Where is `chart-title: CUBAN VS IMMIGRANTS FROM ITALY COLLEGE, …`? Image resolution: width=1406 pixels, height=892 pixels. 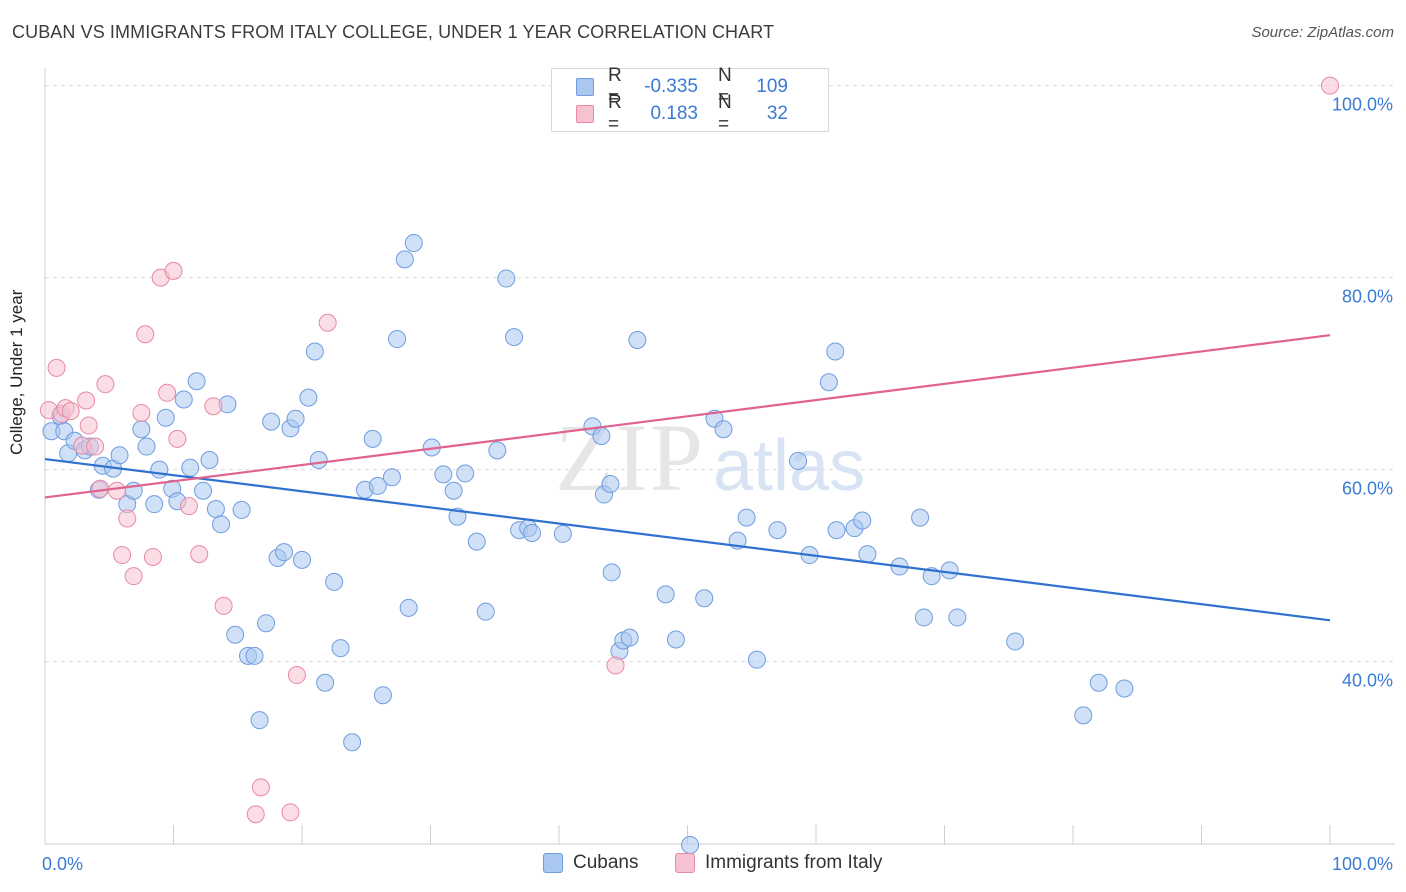
chart-title: CUBAN VS IMMIGRANTS FROM ITALY COLLEGE, … is located at coordinates (393, 32).